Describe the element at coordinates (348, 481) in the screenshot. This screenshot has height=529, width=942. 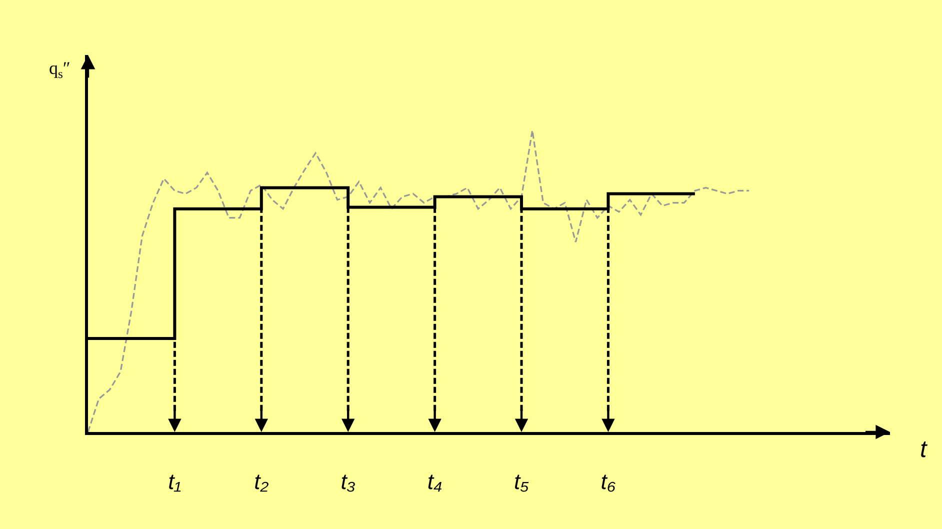
I see `x-tick-label: t₃` at that location.